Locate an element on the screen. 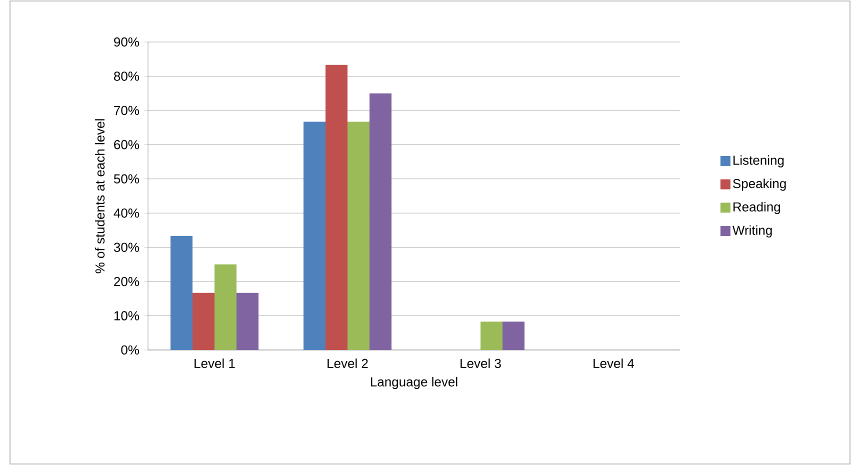 Image resolution: width=851 pixels, height=465 pixels. y-tick-label: 30% is located at coordinates (127, 247).